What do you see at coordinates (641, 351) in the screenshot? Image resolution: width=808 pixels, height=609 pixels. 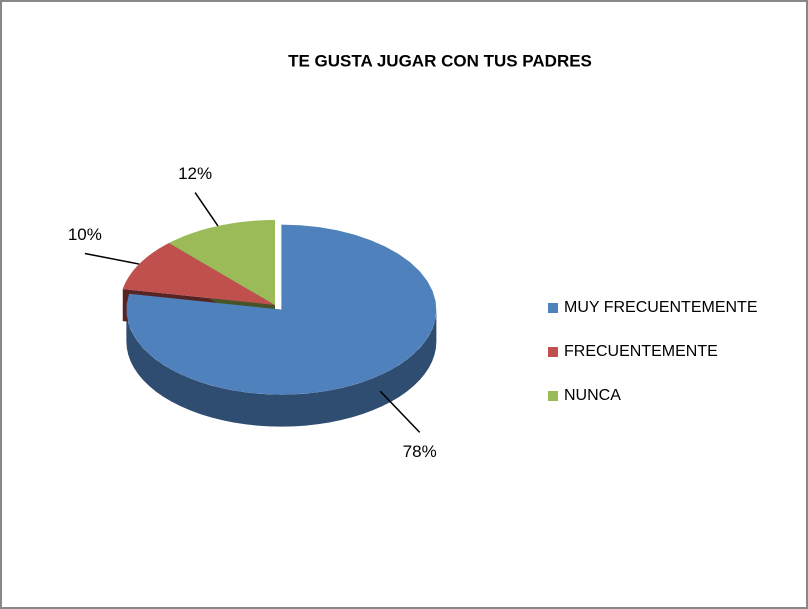 I see `legend-label: FRECUENTEMENTE` at bounding box center [641, 351].